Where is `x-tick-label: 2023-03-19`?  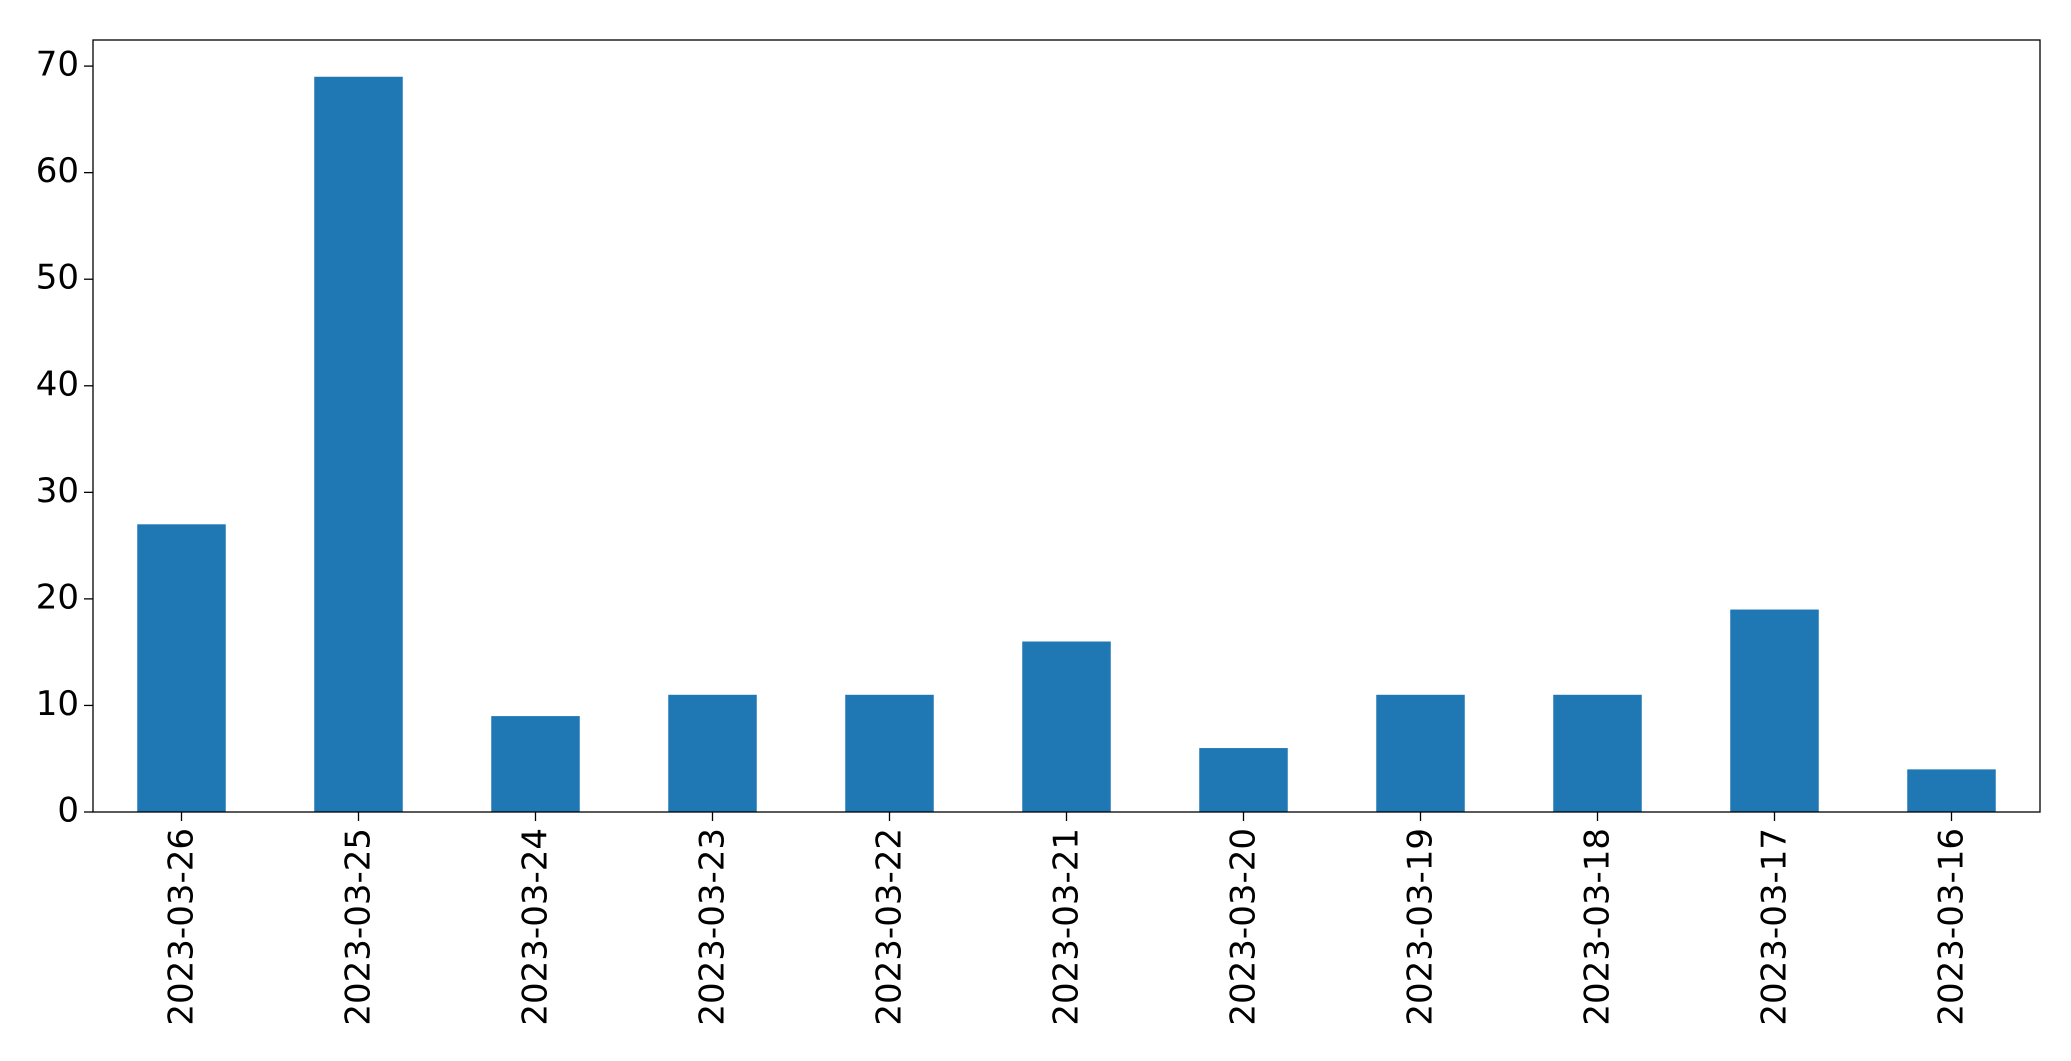
x-tick-label: 2023-03-19 is located at coordinates (1421, 927).